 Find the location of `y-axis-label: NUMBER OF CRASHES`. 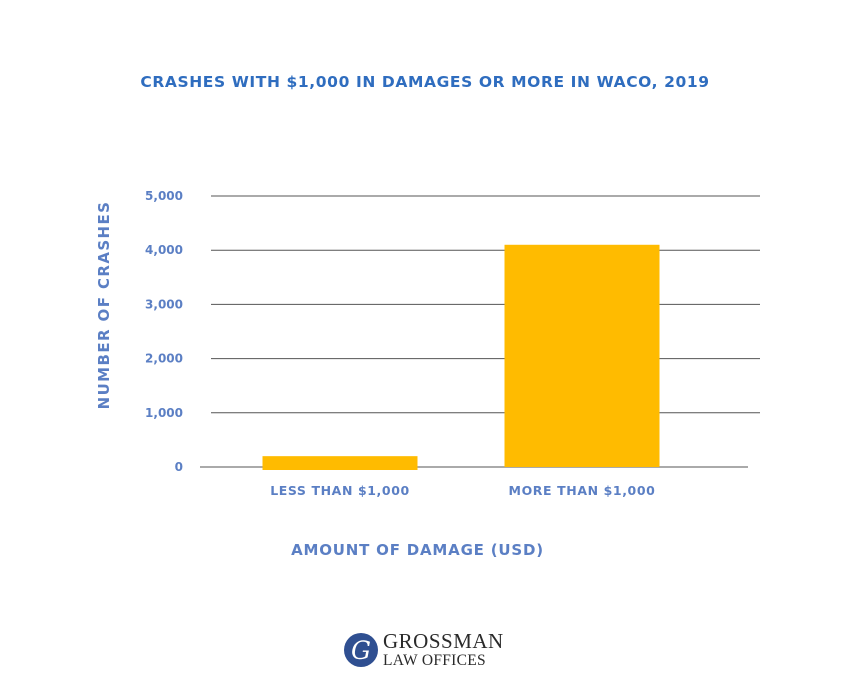

y-axis-label: NUMBER OF CRASHES is located at coordinates (104, 305).